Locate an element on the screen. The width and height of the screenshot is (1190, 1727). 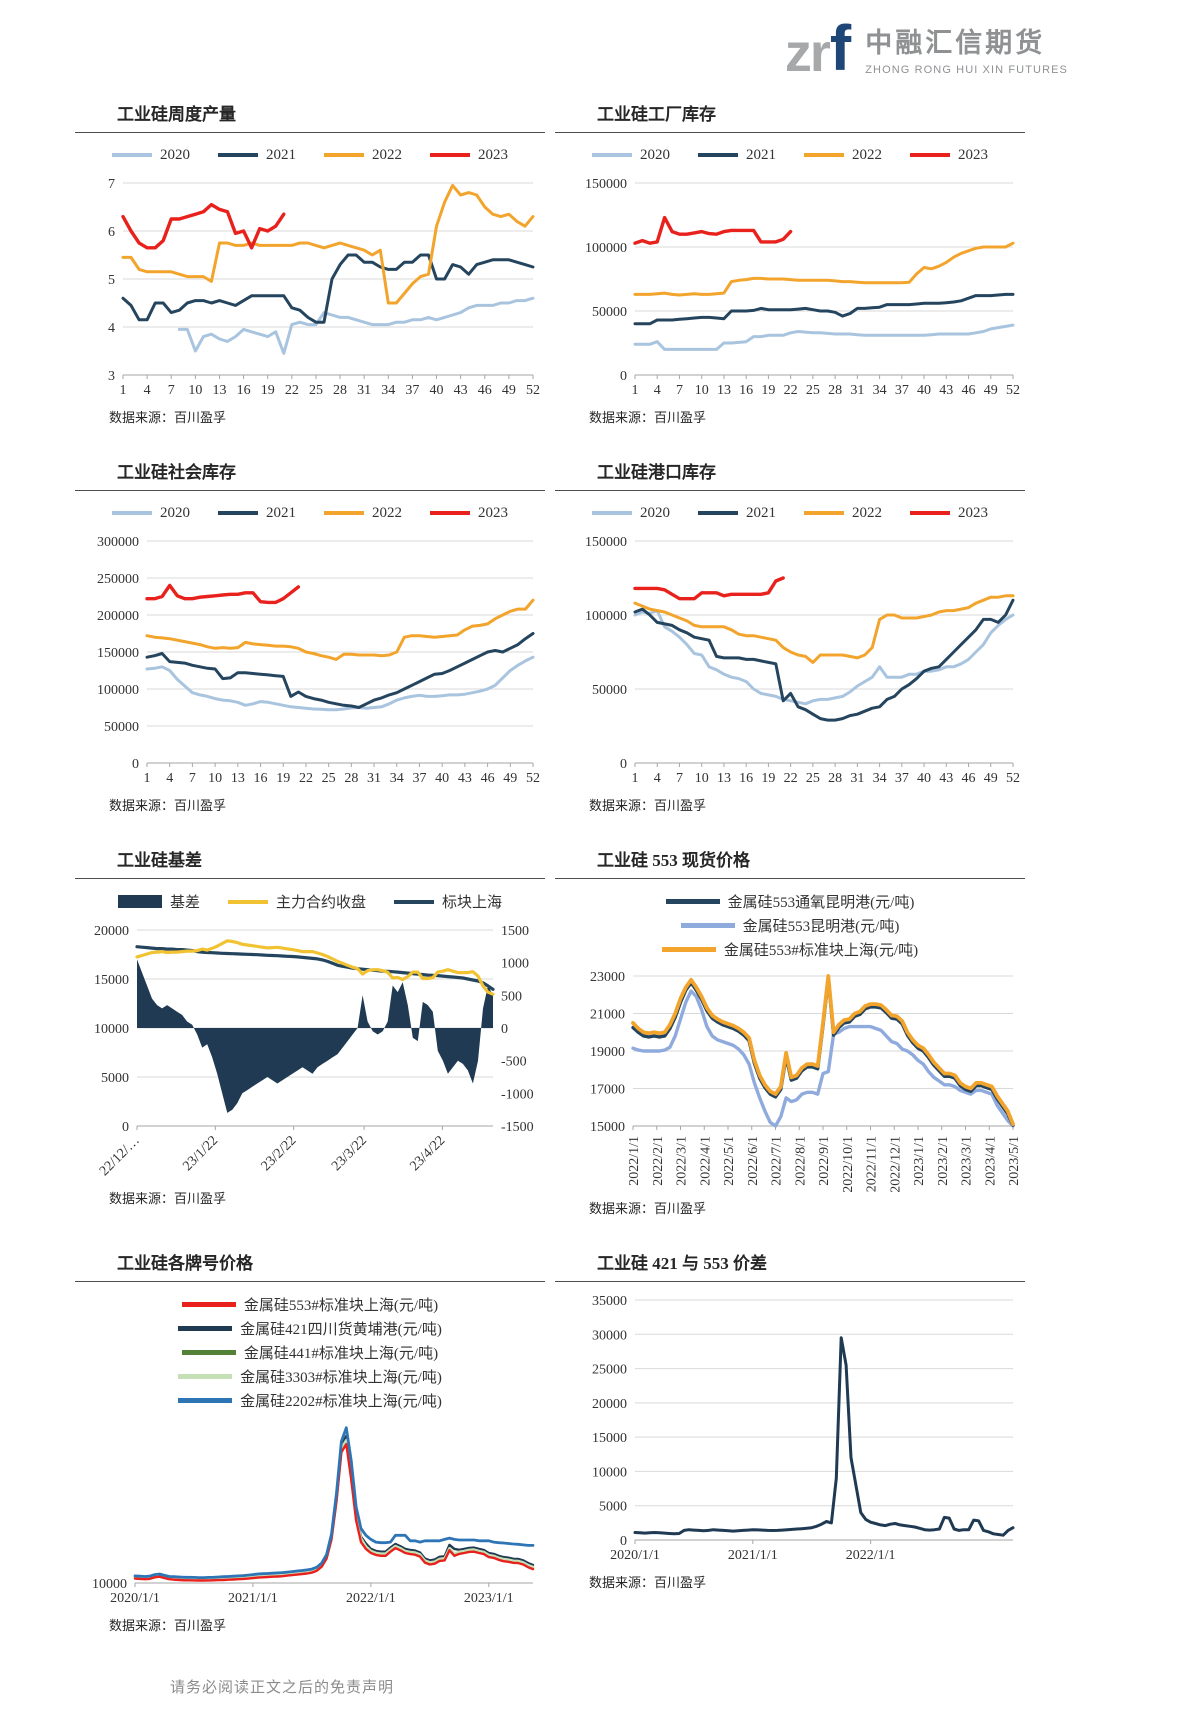
y-axis-label: 4 is located at coordinates (111, 328).